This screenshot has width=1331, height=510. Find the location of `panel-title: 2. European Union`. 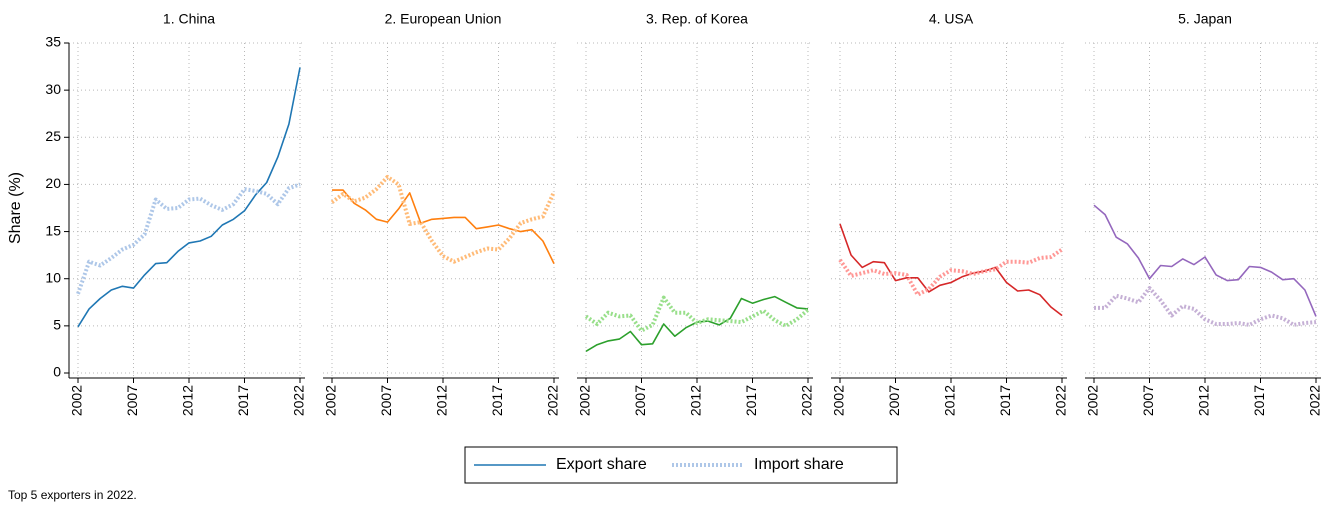

panel-title: 2. European Union is located at coordinates (443, 19).